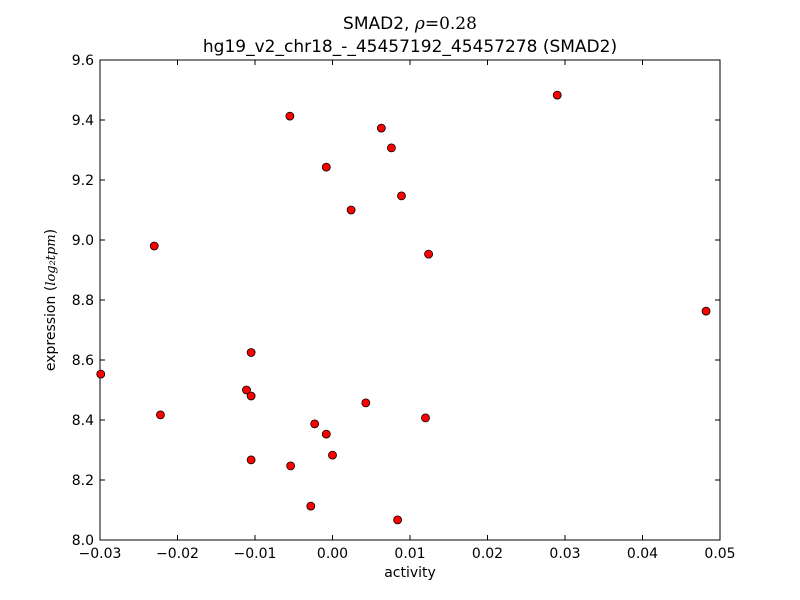 The height and width of the screenshot is (600, 800). I want to click on chart-title: SMAD2, ρ=0.28, so click(410, 24).